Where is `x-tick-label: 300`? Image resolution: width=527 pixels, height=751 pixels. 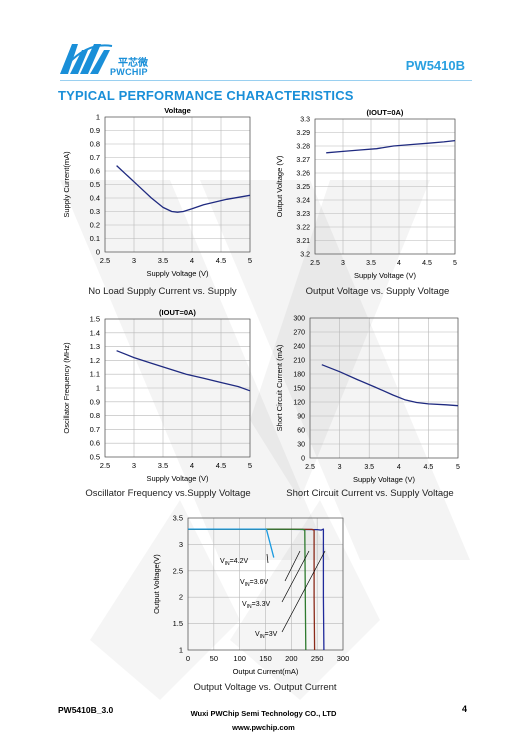 x-tick-label: 300 is located at coordinates (343, 658).